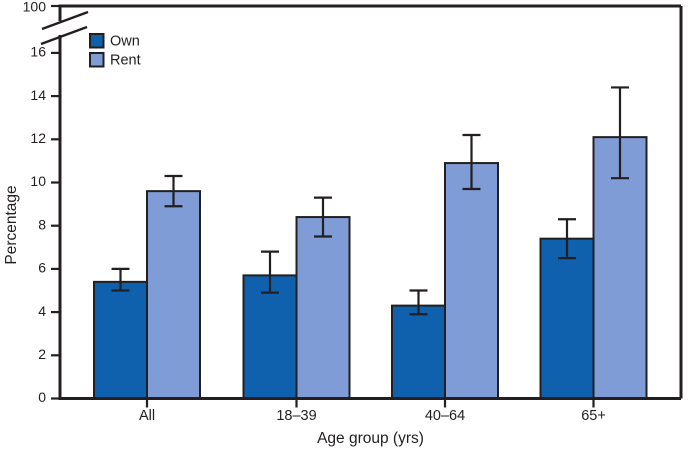 The image size is (688, 451). Describe the element at coordinates (593, 416) in the screenshot. I see `x-tick-label: 65+` at that location.